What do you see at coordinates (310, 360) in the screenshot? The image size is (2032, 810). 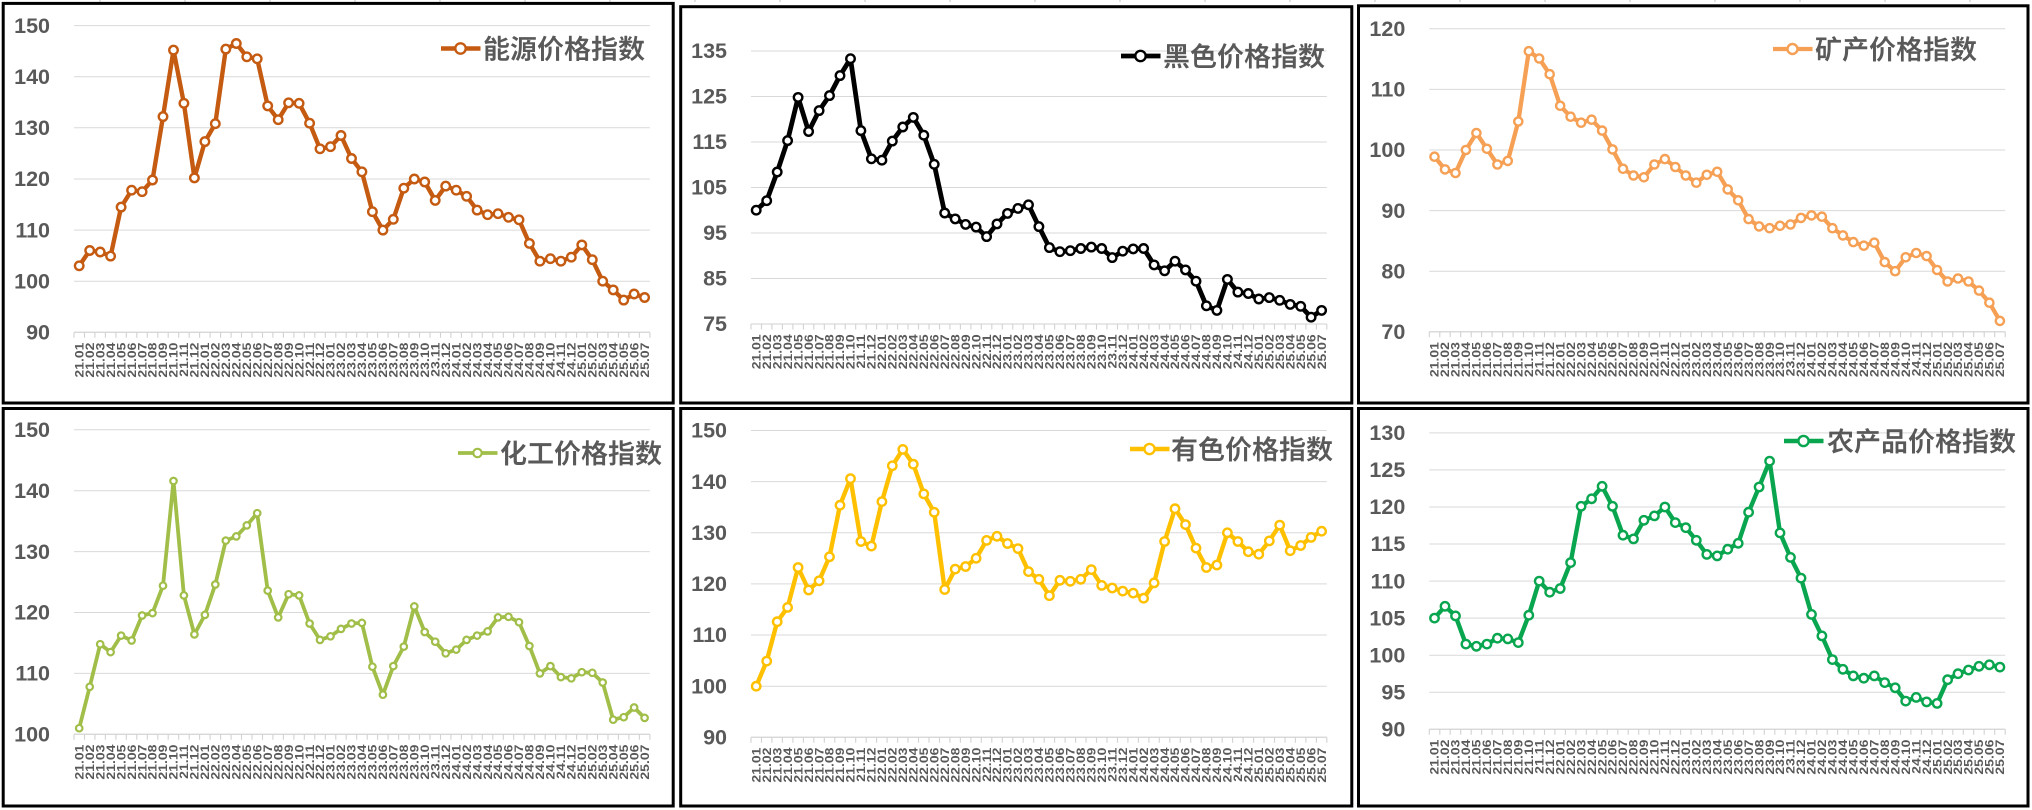 I see `svg-text: 22.11` at bounding box center [310, 360].